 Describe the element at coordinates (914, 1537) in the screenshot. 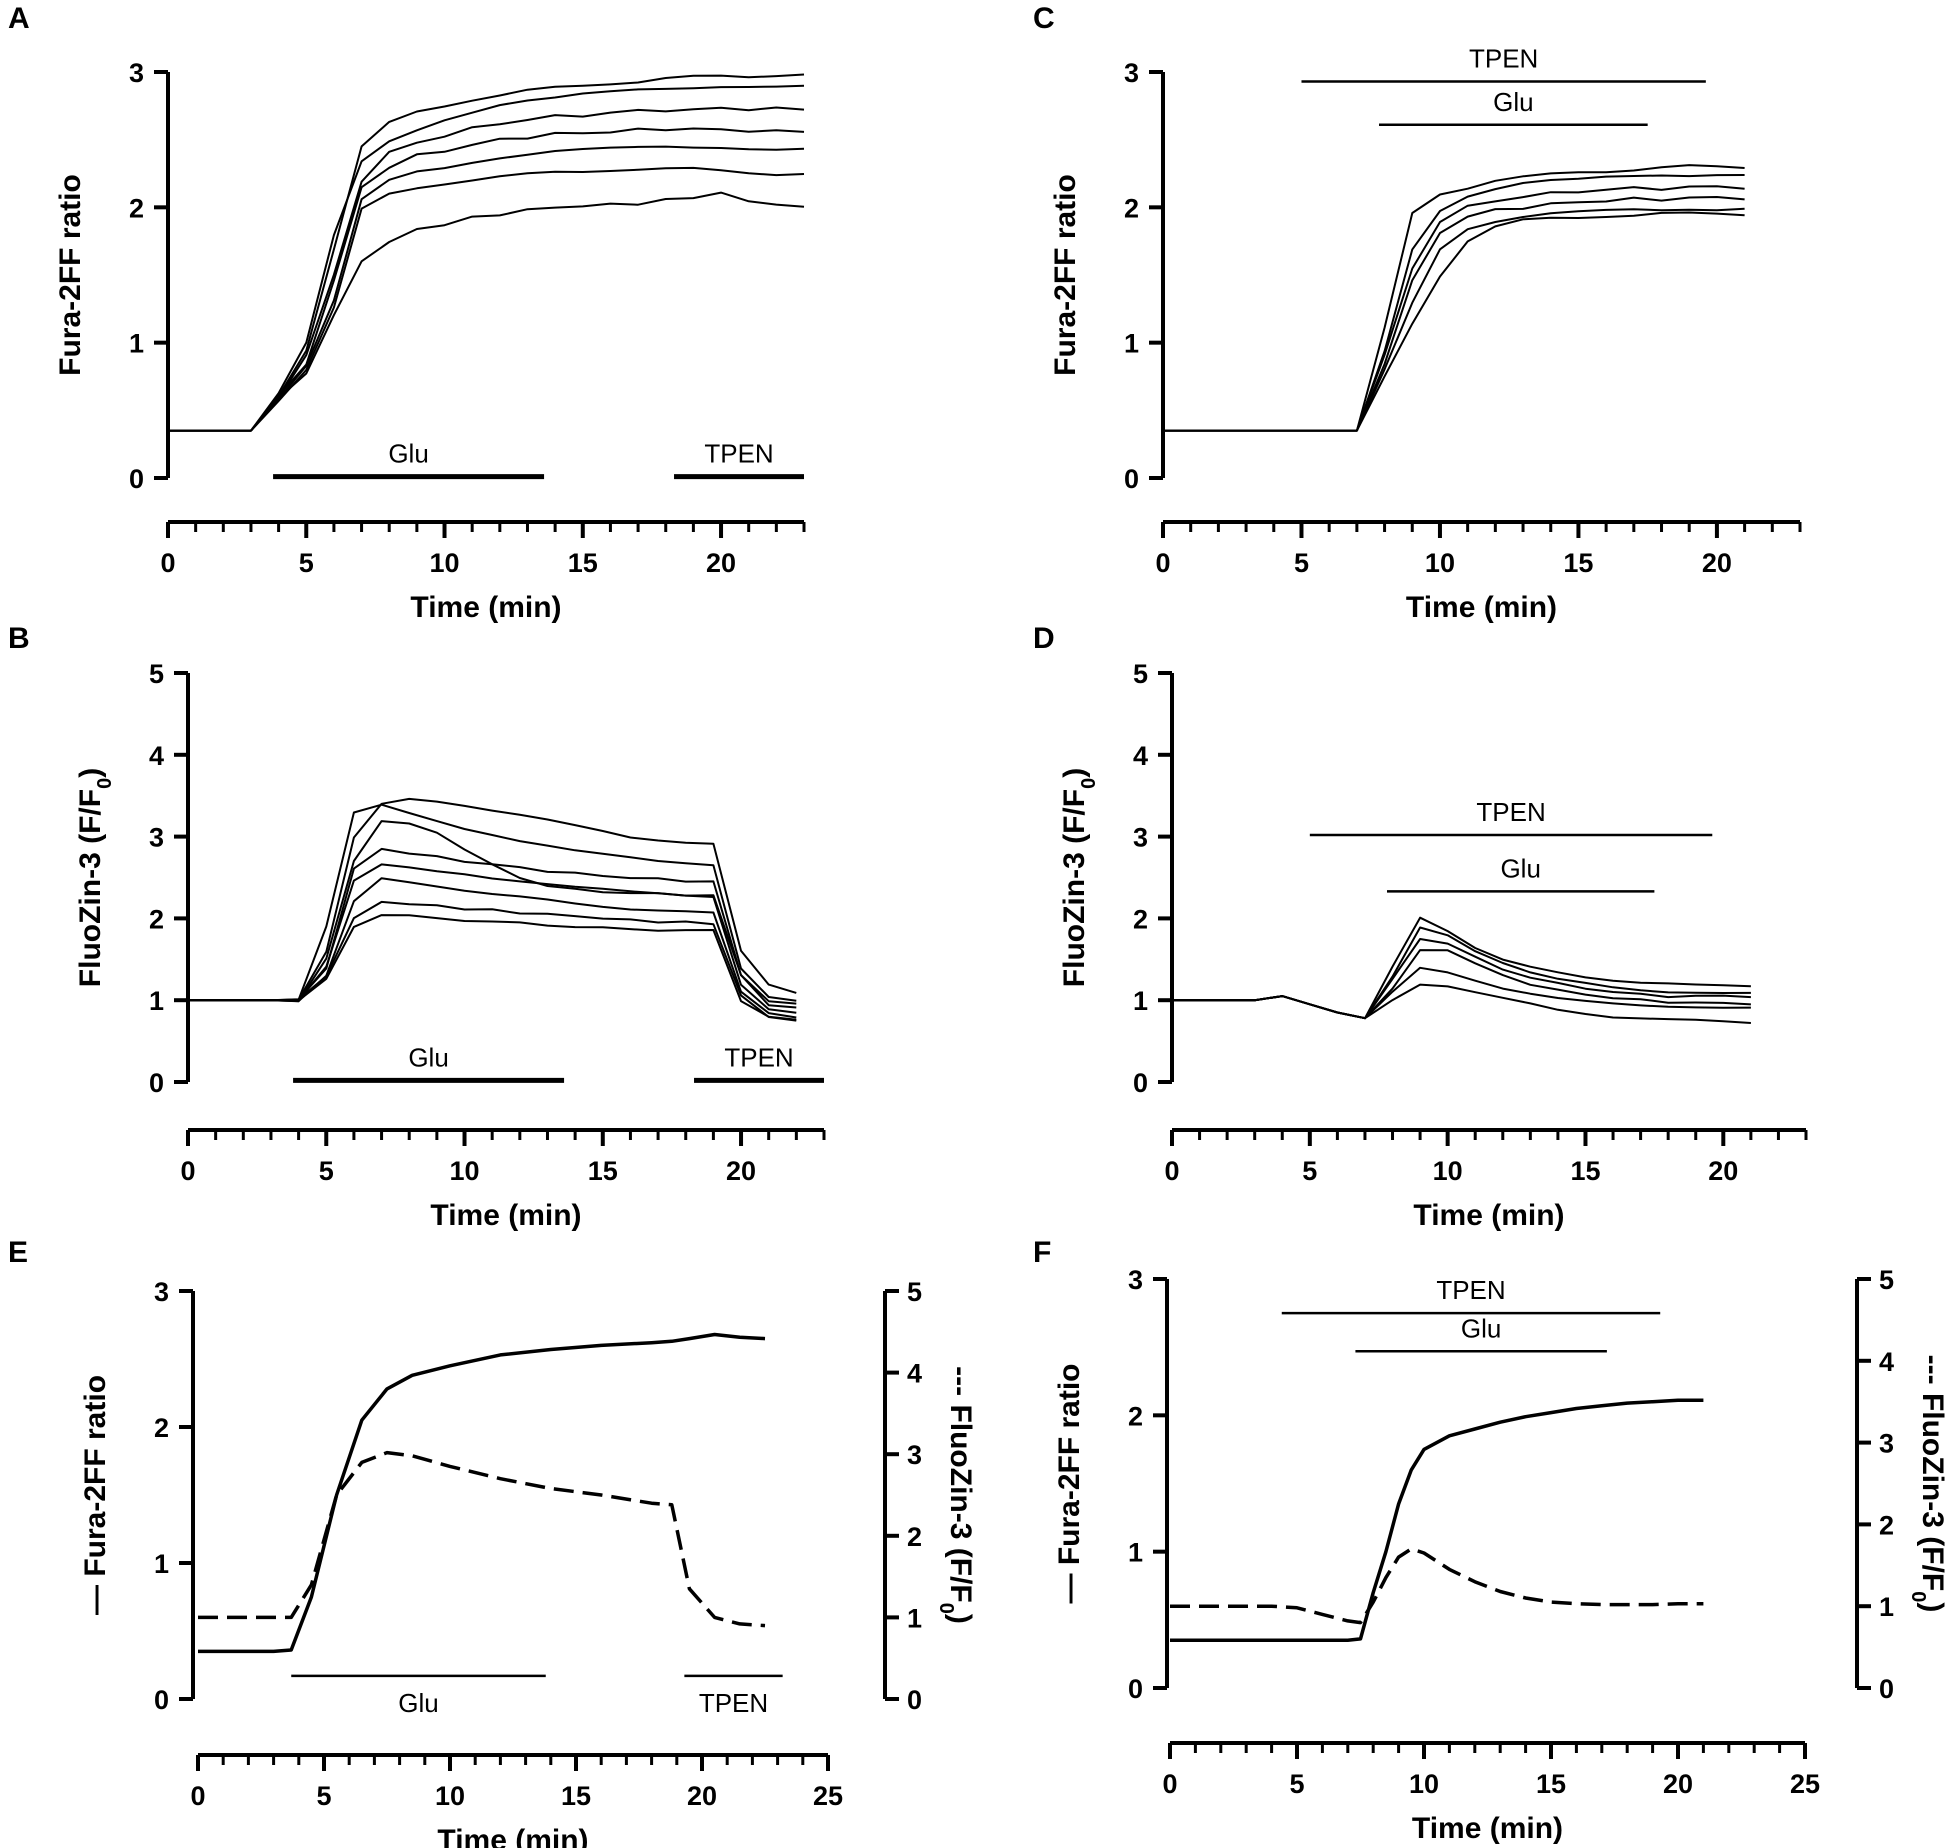

I see `y-right-tick-label: 2` at that location.